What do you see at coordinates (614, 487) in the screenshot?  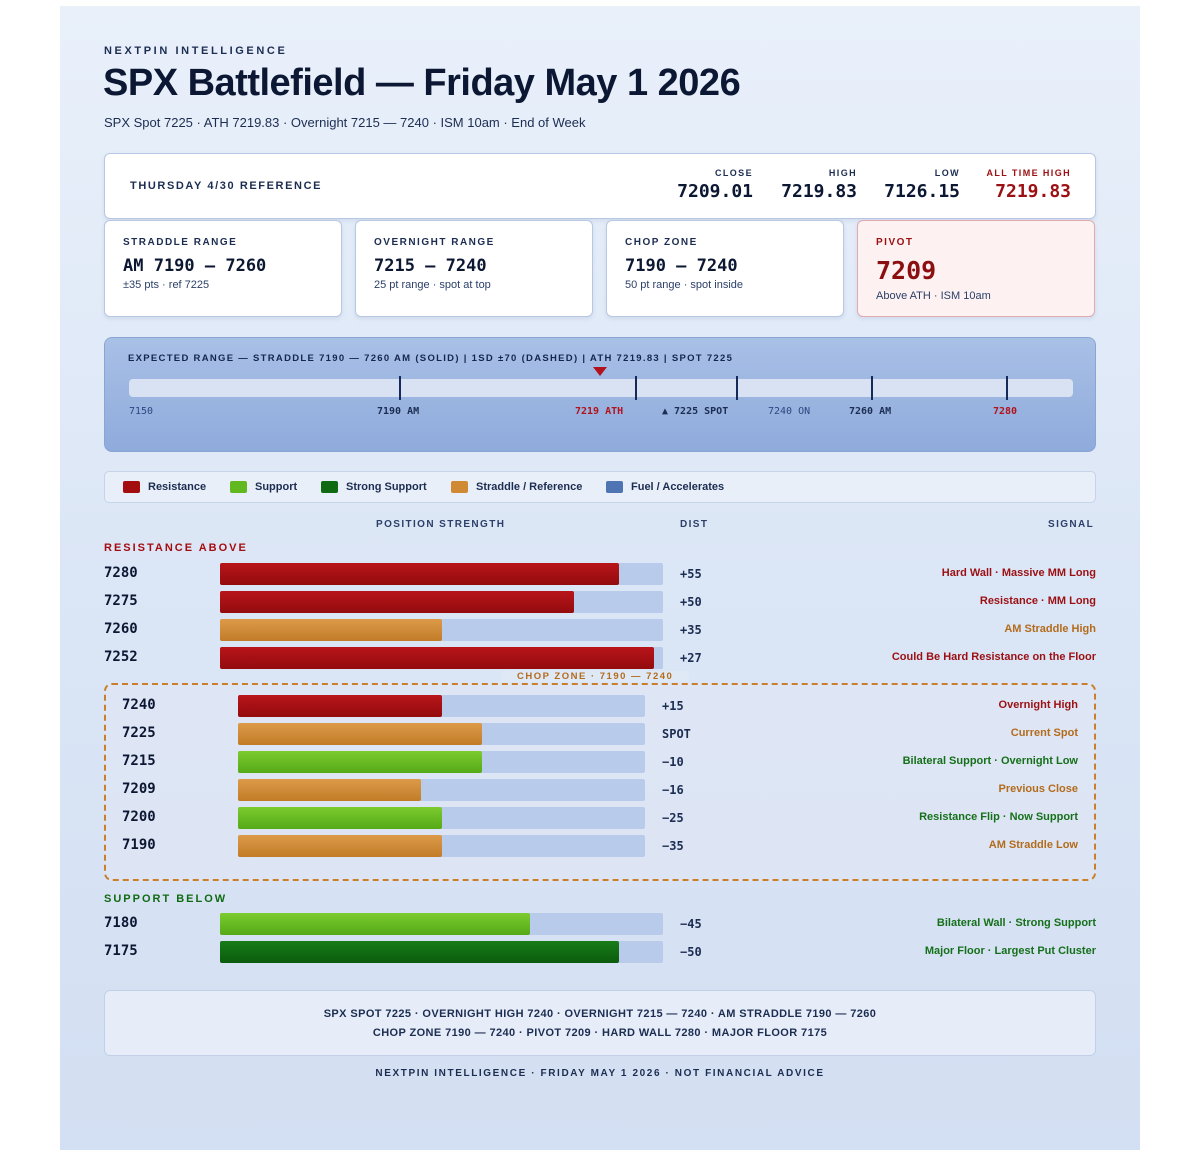 I see `fuel-swatch` at bounding box center [614, 487].